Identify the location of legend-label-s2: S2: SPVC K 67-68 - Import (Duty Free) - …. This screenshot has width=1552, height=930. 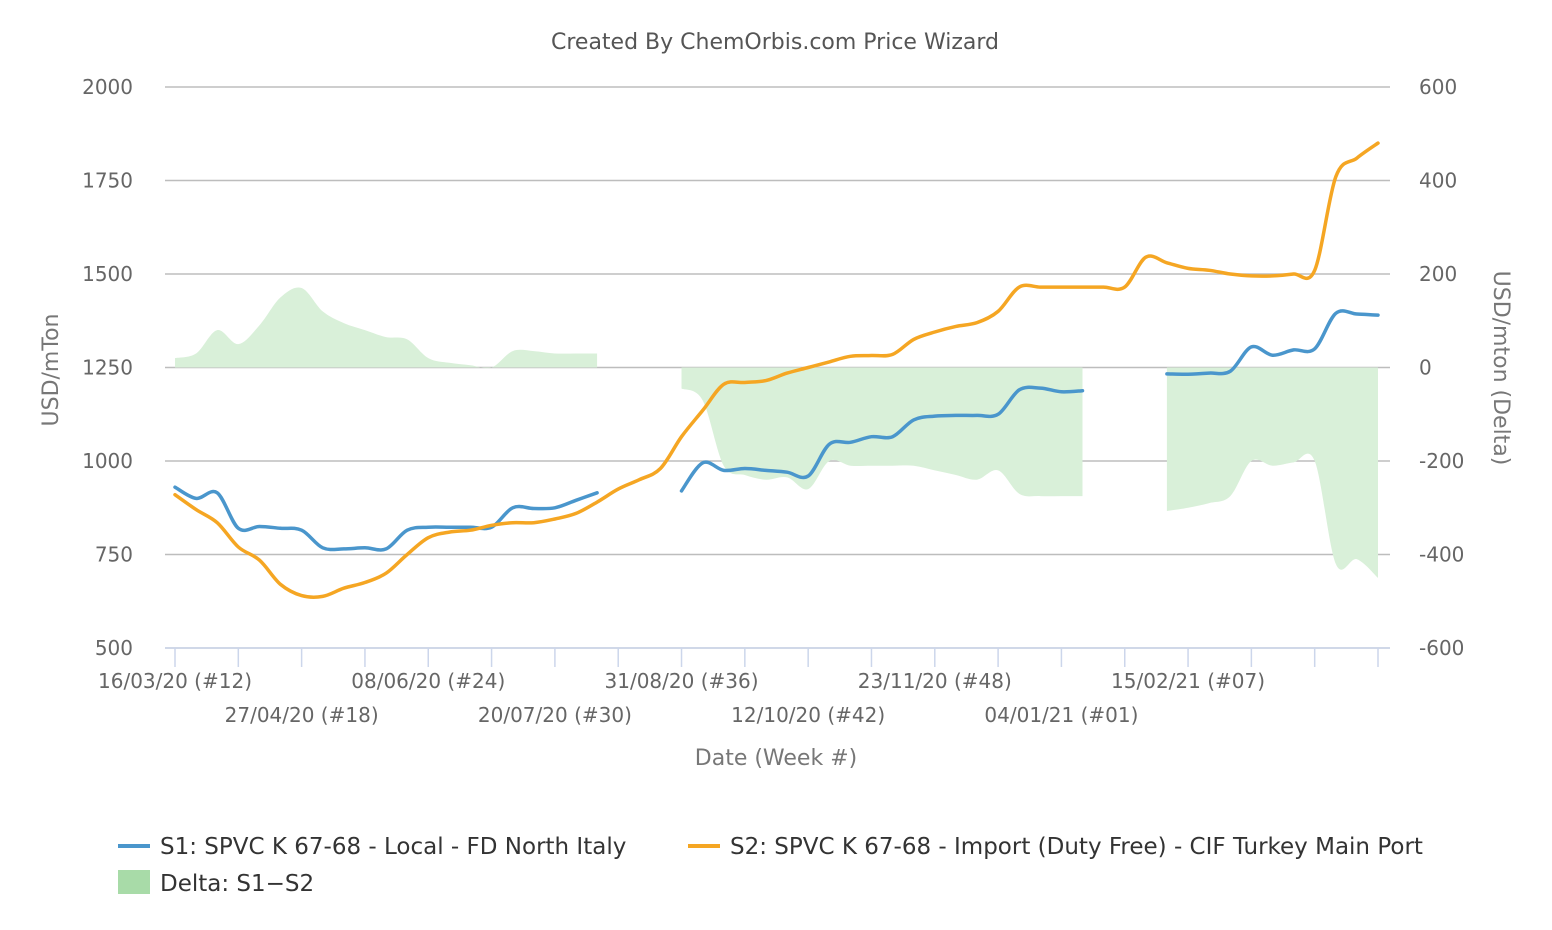
(1076, 847).